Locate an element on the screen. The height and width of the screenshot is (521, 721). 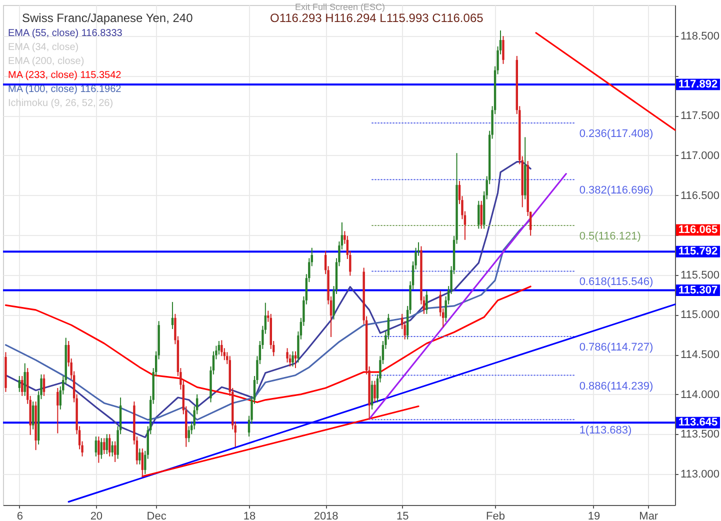
y-tick-label: 113.500 is located at coordinates (700, 434).